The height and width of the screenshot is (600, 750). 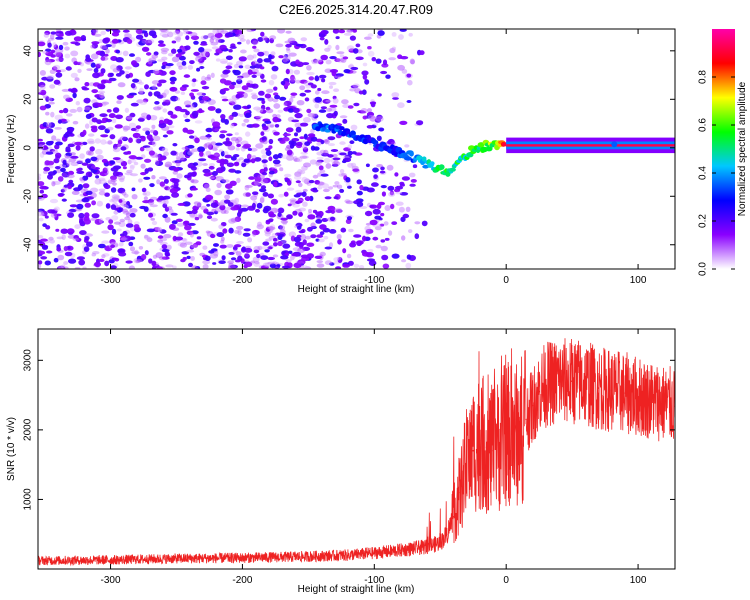 I want to click on colorbar-tick-label: 0.8, so click(x=703, y=77).